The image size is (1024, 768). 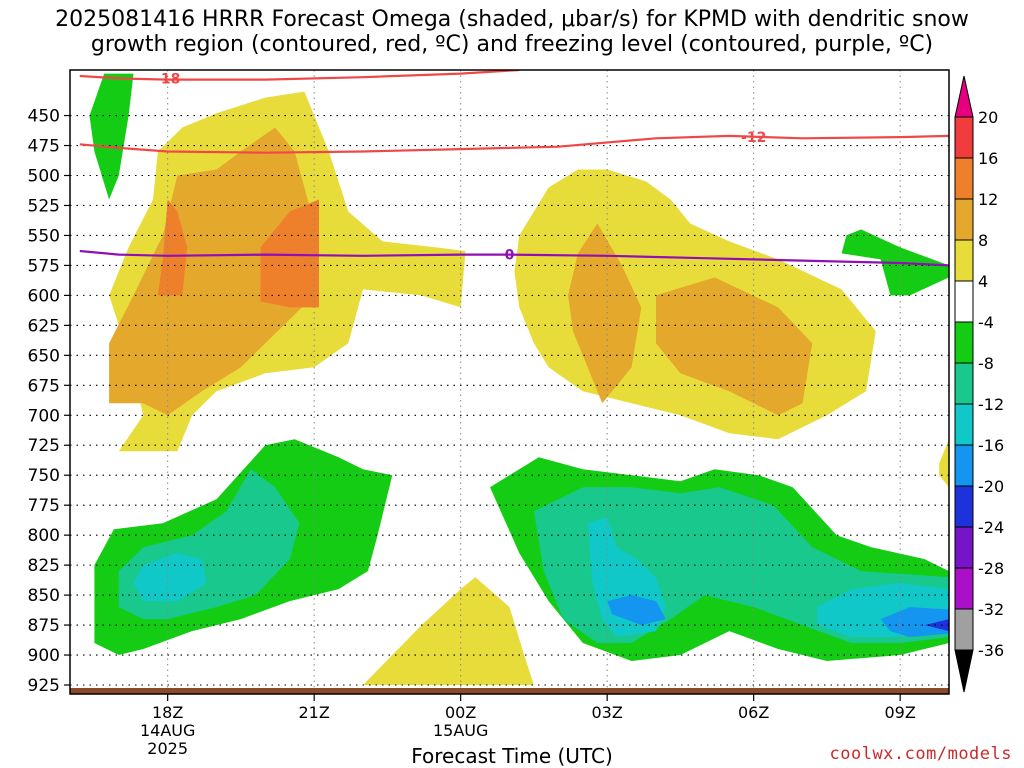 What do you see at coordinates (920, 754) in the screenshot?
I see `site-credit: coolwx.com/models` at bounding box center [920, 754].